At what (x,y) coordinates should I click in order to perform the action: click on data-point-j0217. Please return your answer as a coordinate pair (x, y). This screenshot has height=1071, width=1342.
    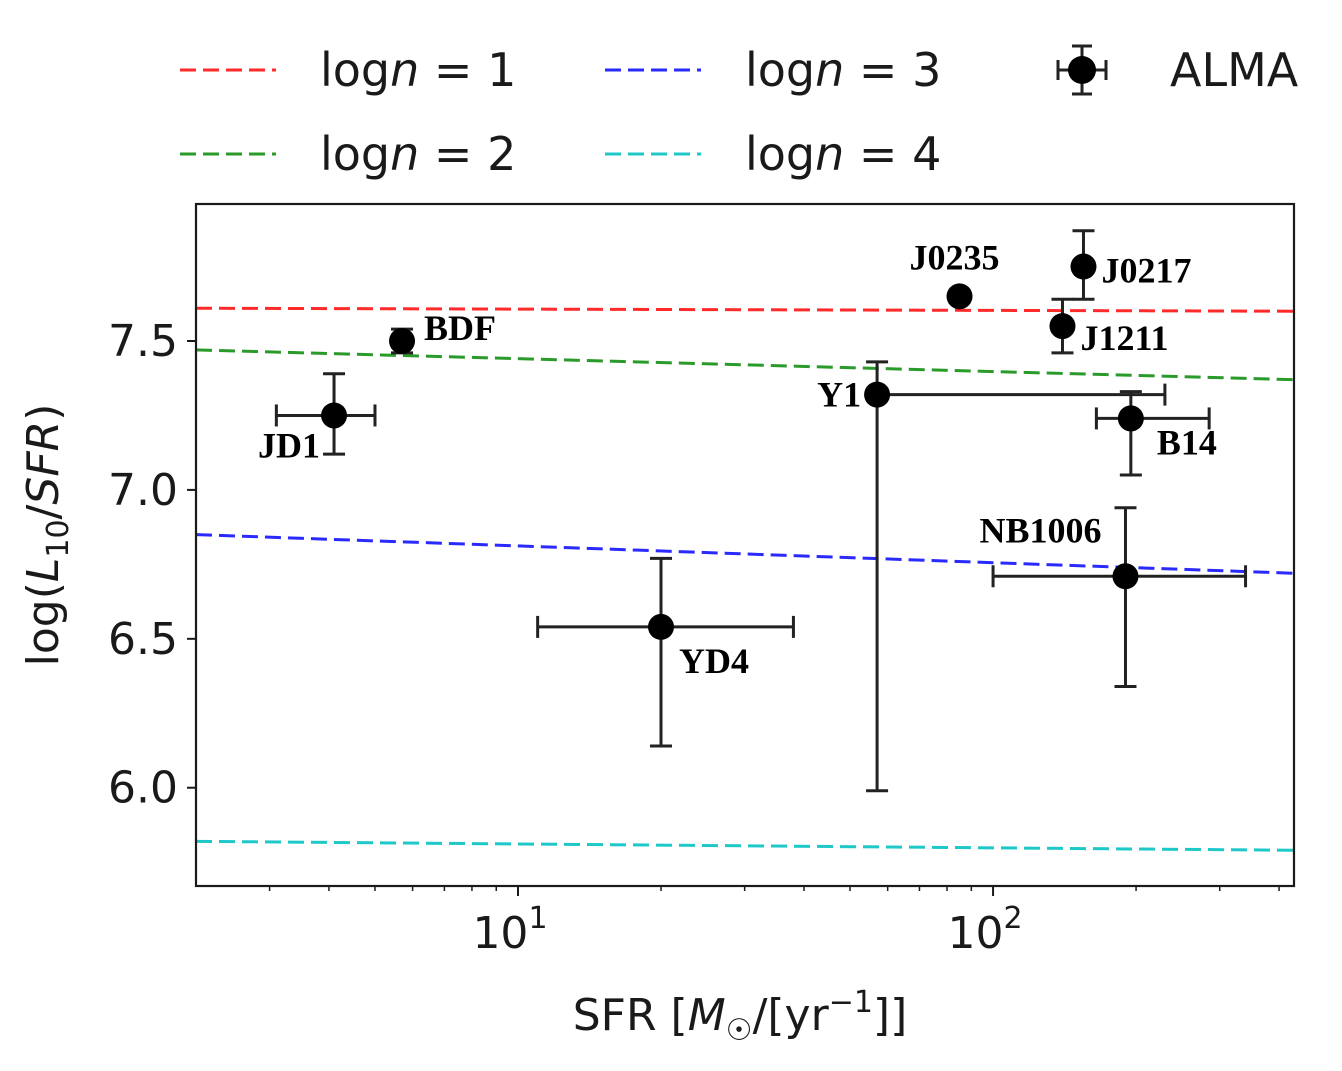
    Looking at the image, I should click on (1083, 265).